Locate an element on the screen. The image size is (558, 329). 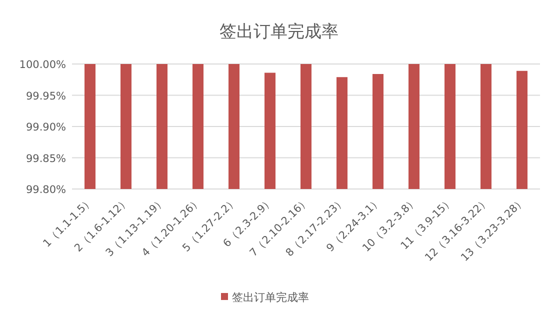
y-tick-label: 99.95% is located at coordinates (46, 96).